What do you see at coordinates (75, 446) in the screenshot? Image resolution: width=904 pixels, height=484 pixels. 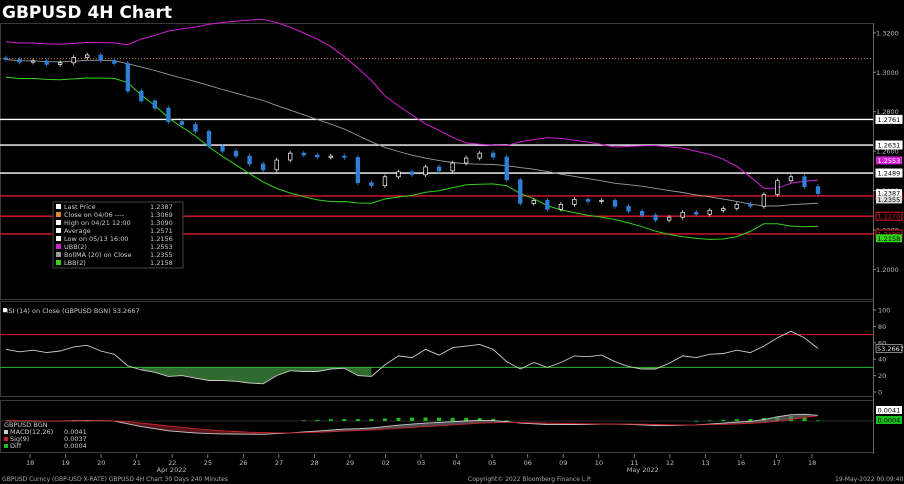 I see `macd-legend-value: 0.0004` at bounding box center [75, 446].